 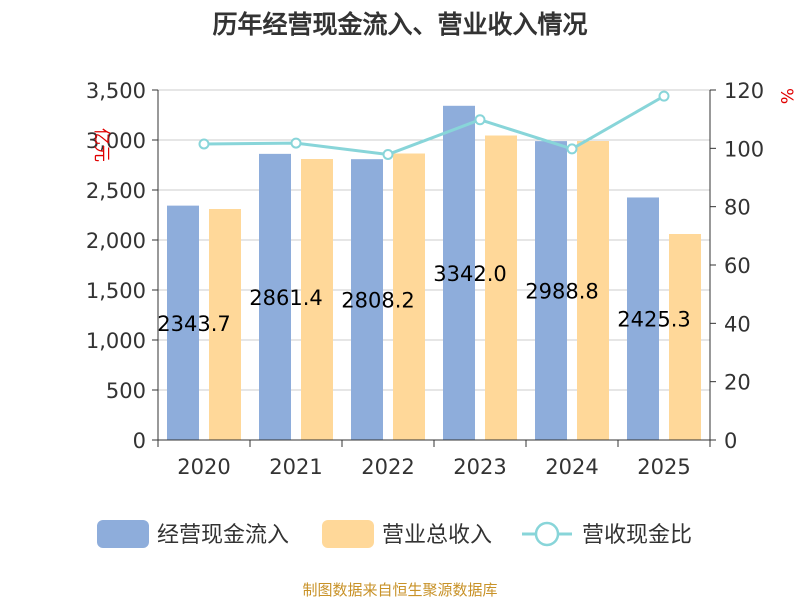 I want to click on data-labels-group: 2343.7 2861.4 2808.2 3342.0 2988.8 2425.3, so click(x=423, y=299).